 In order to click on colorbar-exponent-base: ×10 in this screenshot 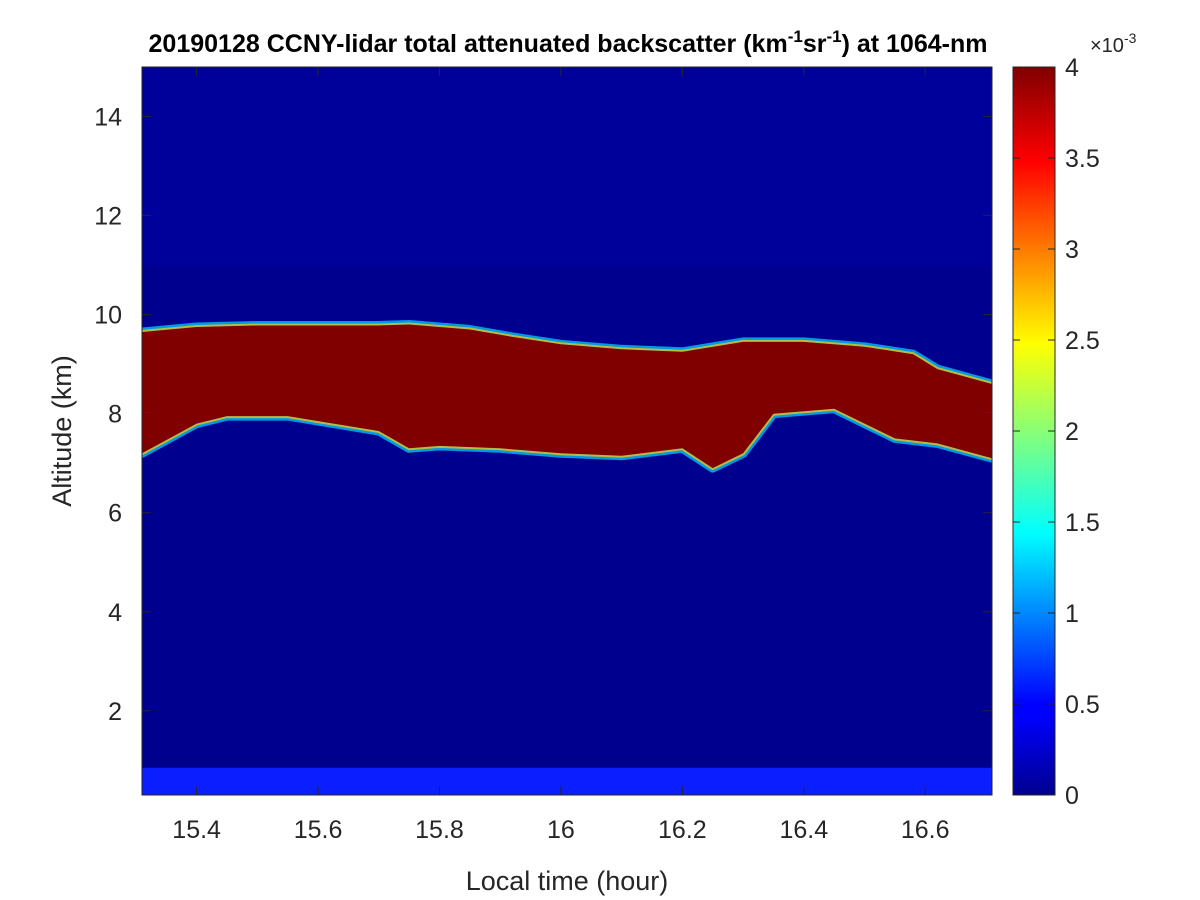, I will do `click(1107, 46)`.